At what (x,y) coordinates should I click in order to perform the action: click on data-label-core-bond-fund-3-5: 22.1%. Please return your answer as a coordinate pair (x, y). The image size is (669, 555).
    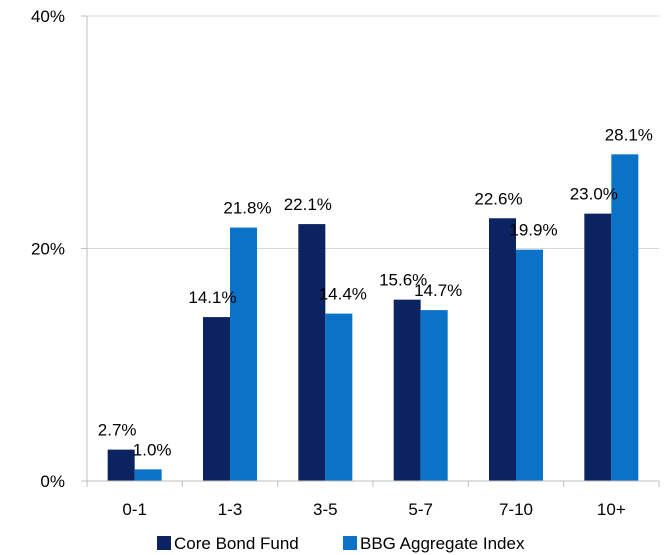
    Looking at the image, I should click on (308, 204).